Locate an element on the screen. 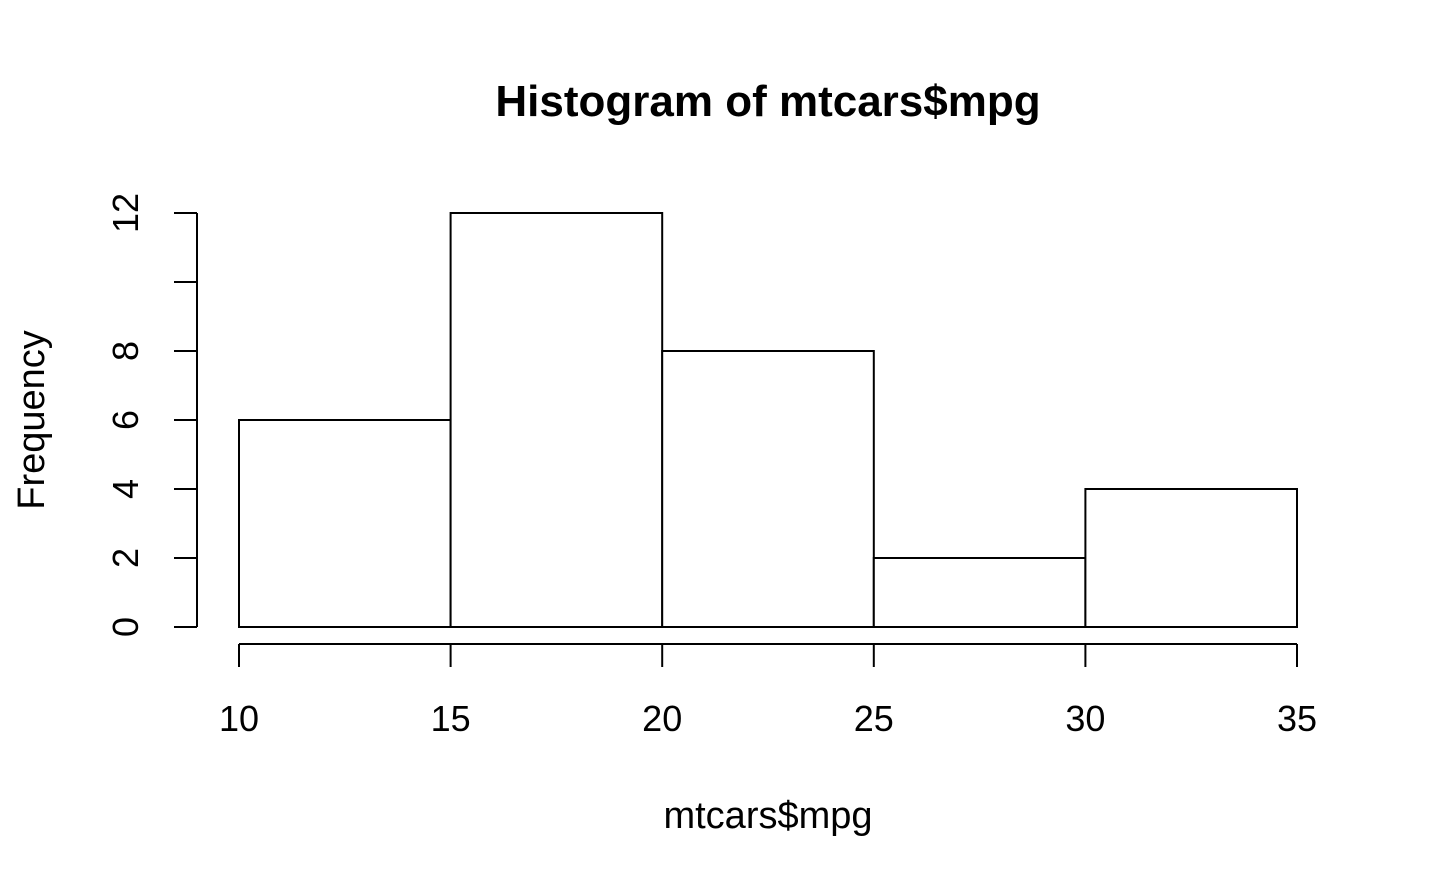 The width and height of the screenshot is (1440, 889). y-axis: 0 2 4 6 8 12 is located at coordinates (151, 415).